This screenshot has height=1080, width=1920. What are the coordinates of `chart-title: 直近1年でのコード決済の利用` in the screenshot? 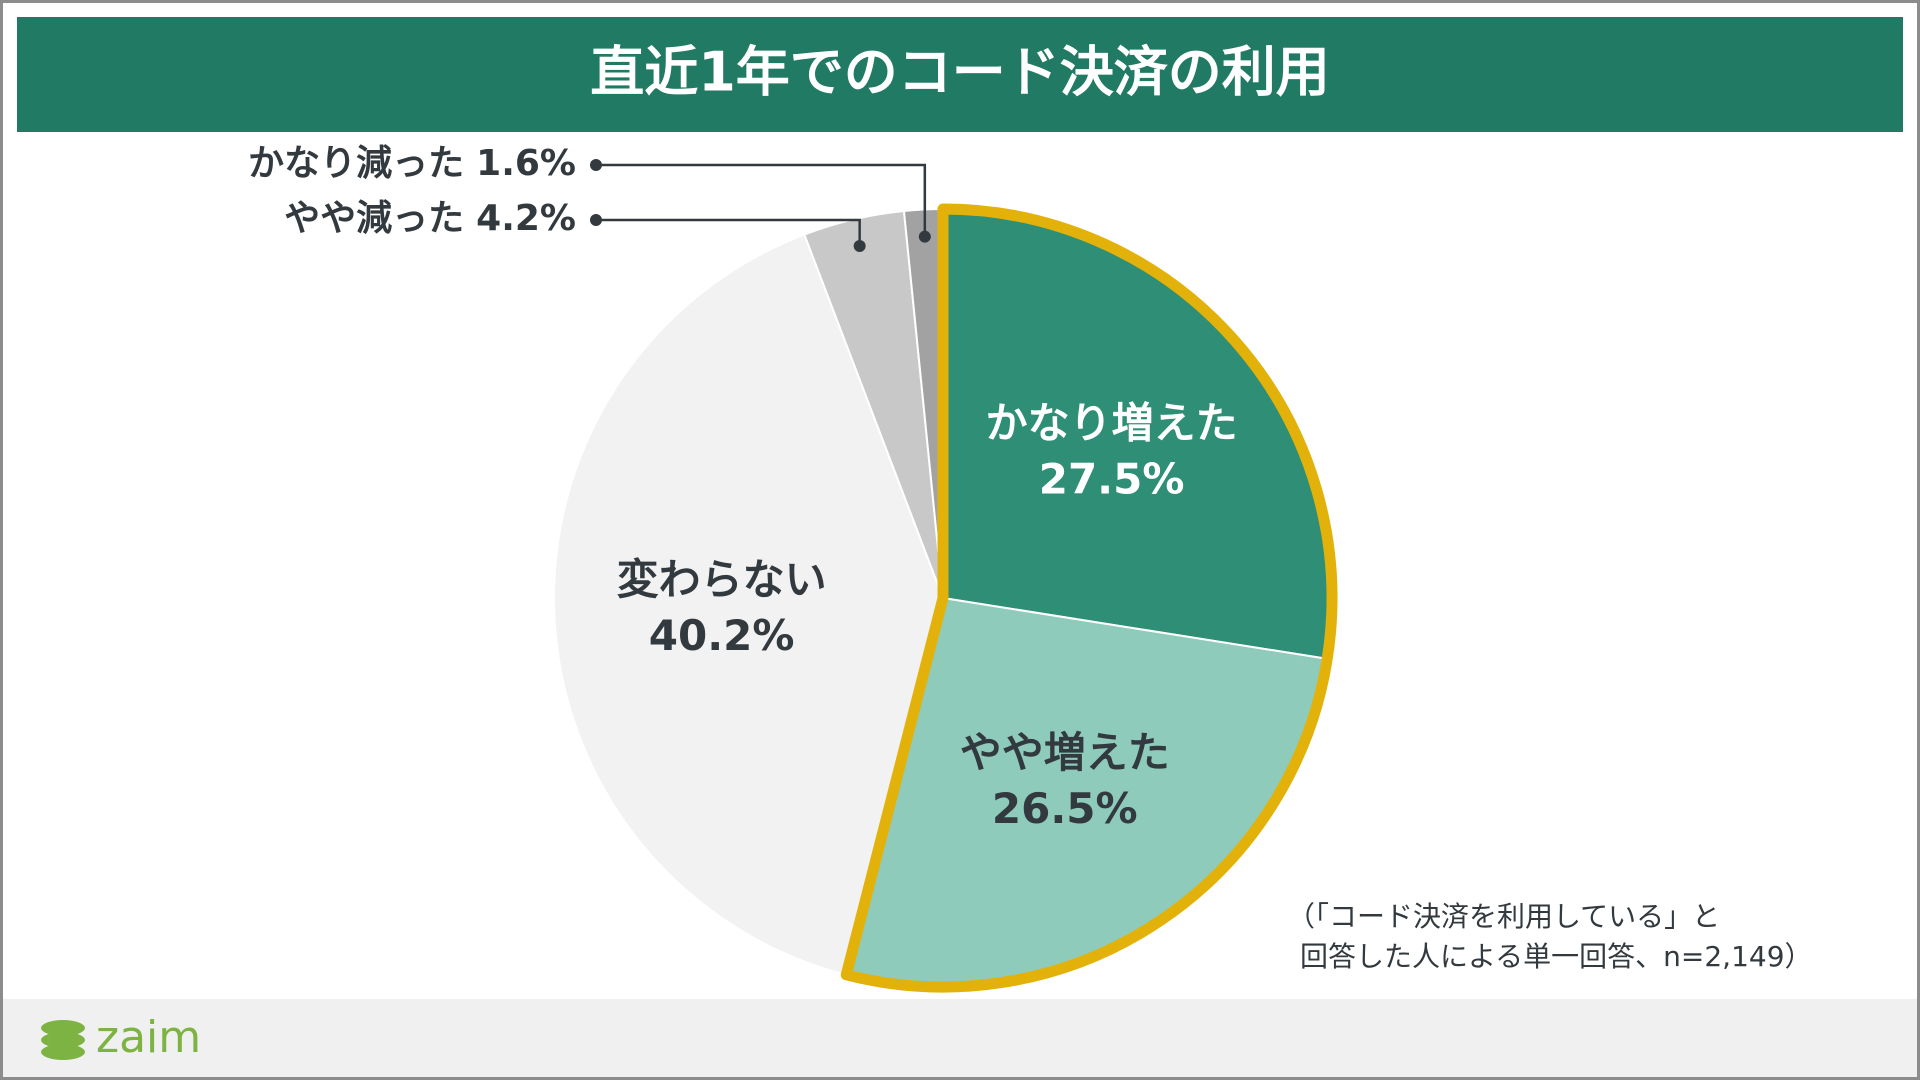 It's located at (960, 72).